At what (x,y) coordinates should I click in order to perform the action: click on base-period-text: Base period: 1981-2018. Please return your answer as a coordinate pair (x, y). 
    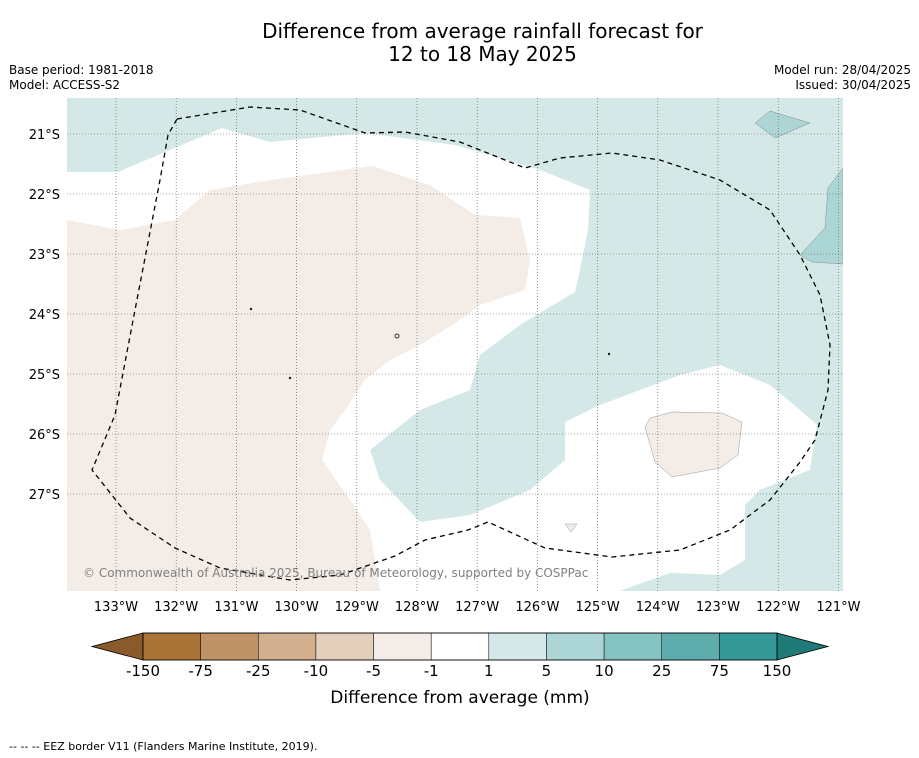
    Looking at the image, I should click on (81, 70).